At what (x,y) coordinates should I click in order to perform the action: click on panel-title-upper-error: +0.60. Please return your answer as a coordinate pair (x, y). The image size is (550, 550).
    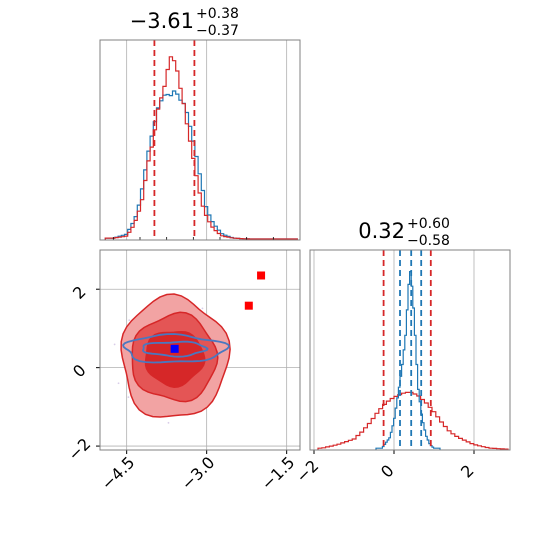
    Looking at the image, I should click on (428, 224).